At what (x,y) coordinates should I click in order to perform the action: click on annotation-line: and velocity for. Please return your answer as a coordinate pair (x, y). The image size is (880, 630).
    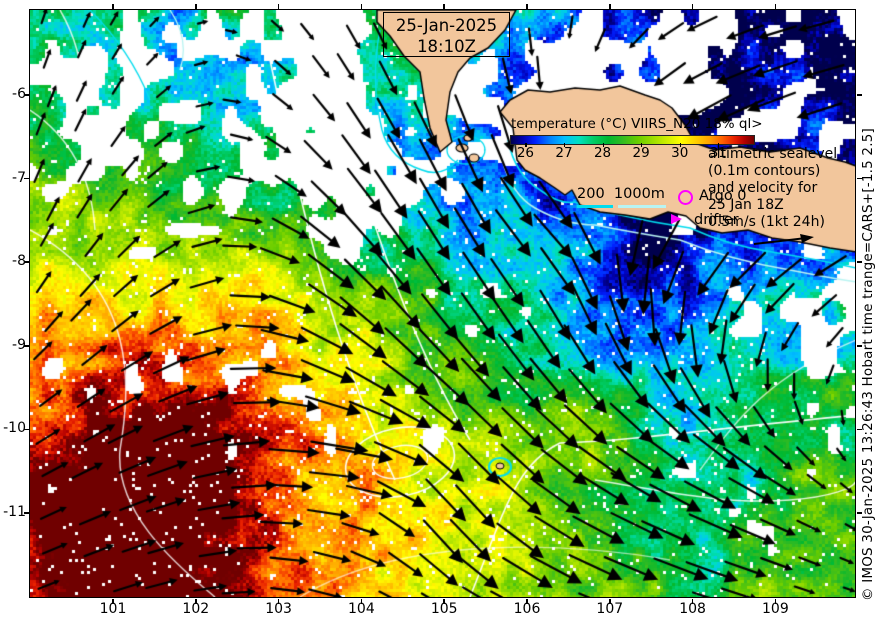
    Looking at the image, I should click on (763, 188).